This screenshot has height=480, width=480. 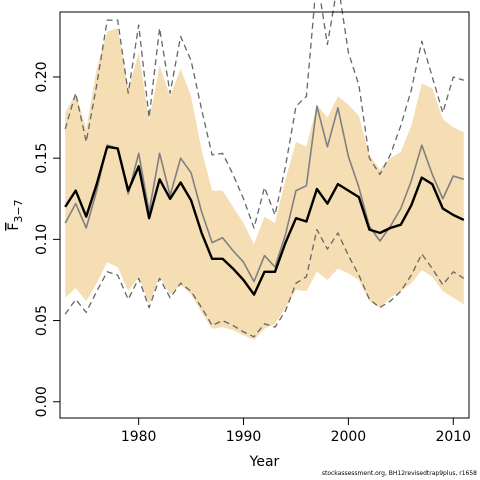 I want to click on y-axis-label-main: F, so click(x=14, y=227).